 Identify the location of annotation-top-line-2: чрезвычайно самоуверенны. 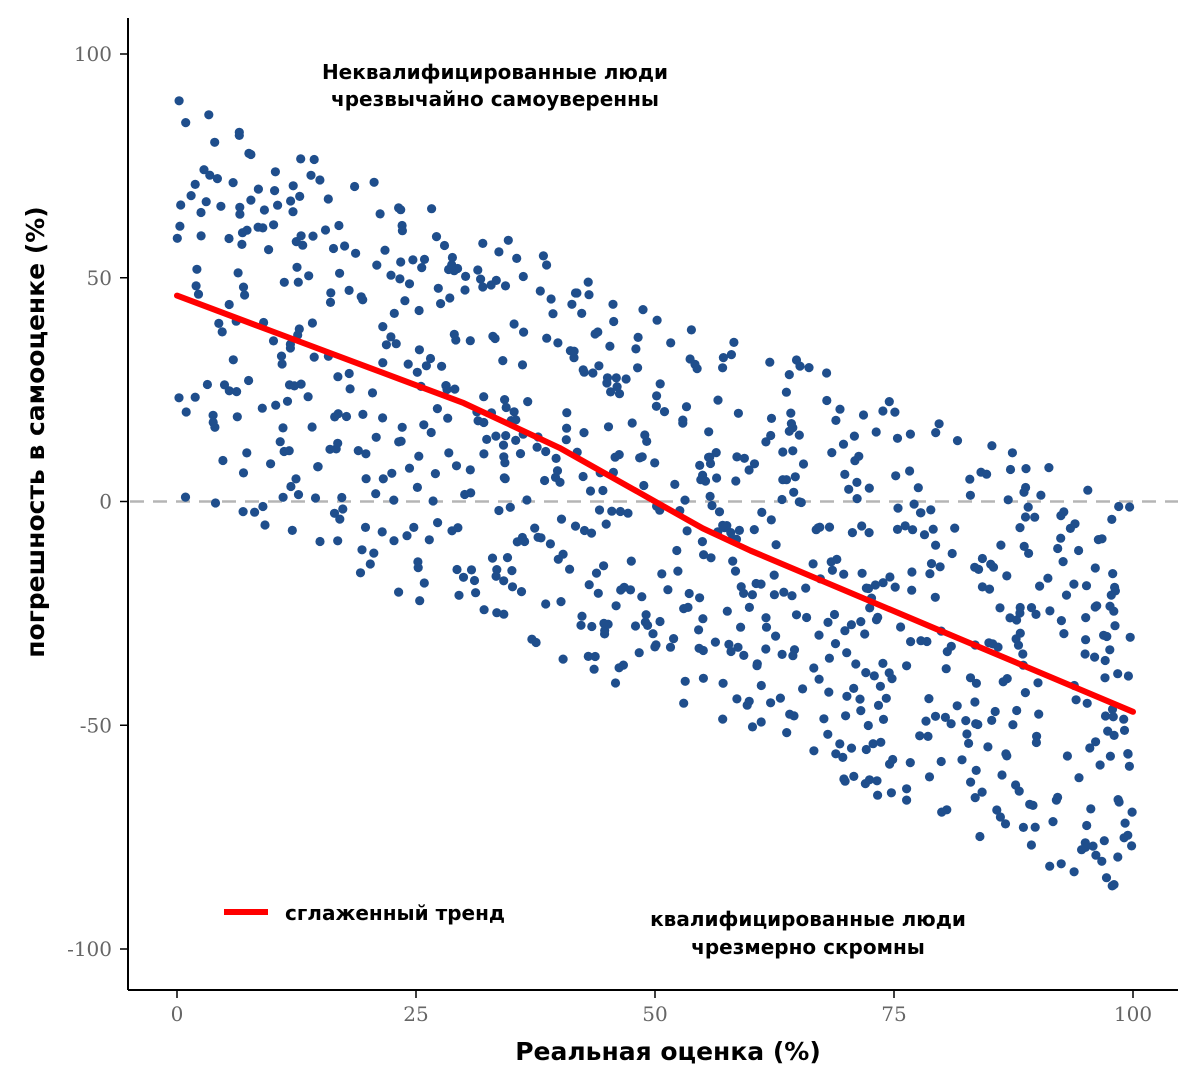
(495, 99).